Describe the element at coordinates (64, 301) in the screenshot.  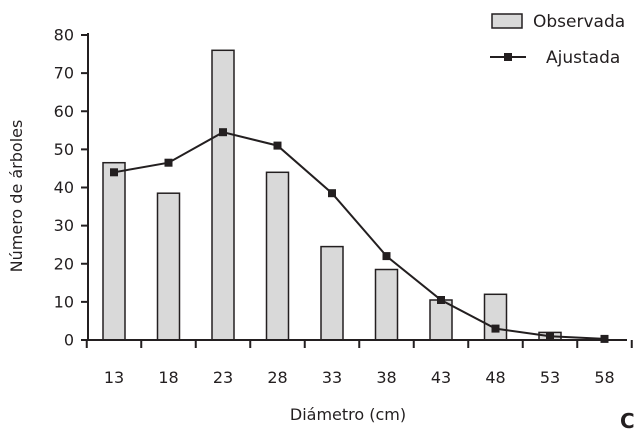
I see `y-tick-label-10: 10` at that location.